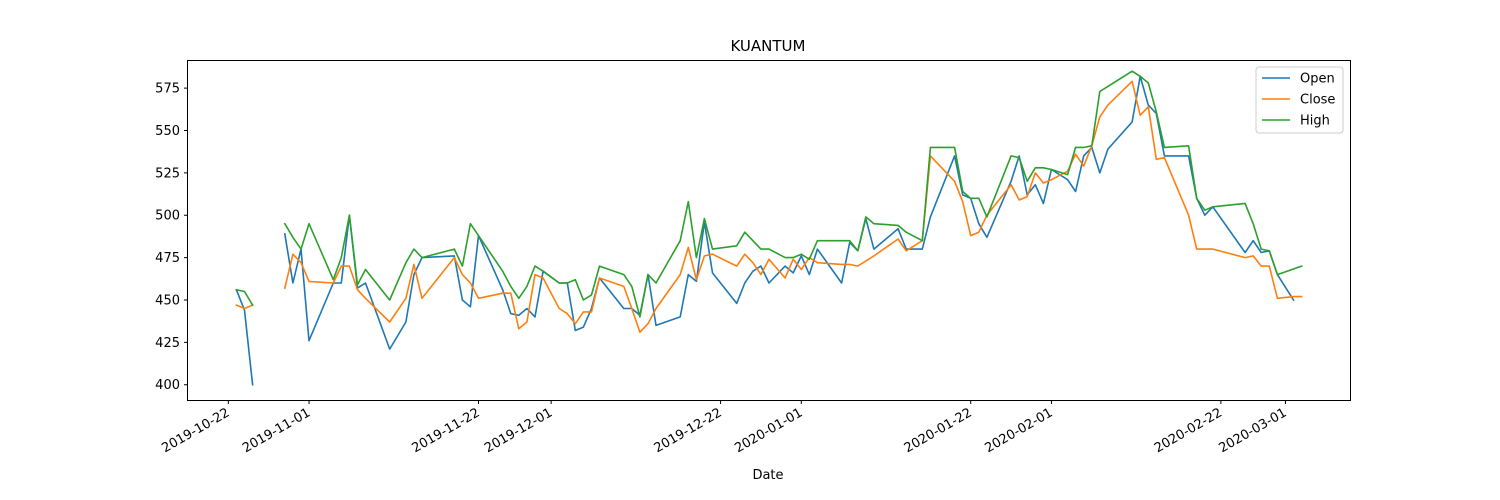 The width and height of the screenshot is (1500, 500). What do you see at coordinates (167, 131) in the screenshot?
I see `y-tick-label: 550` at bounding box center [167, 131].